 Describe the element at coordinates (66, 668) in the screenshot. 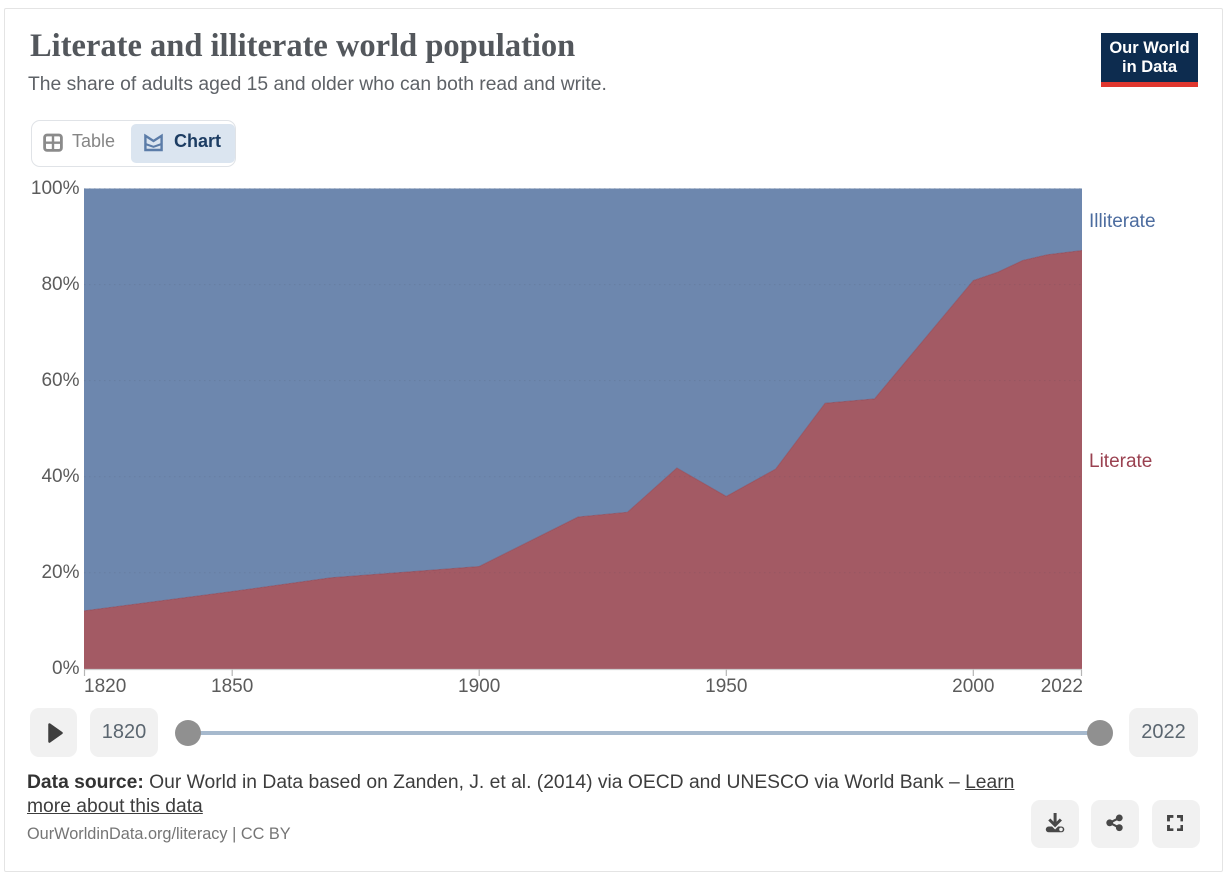

I see `svg-text: 0%` at that location.